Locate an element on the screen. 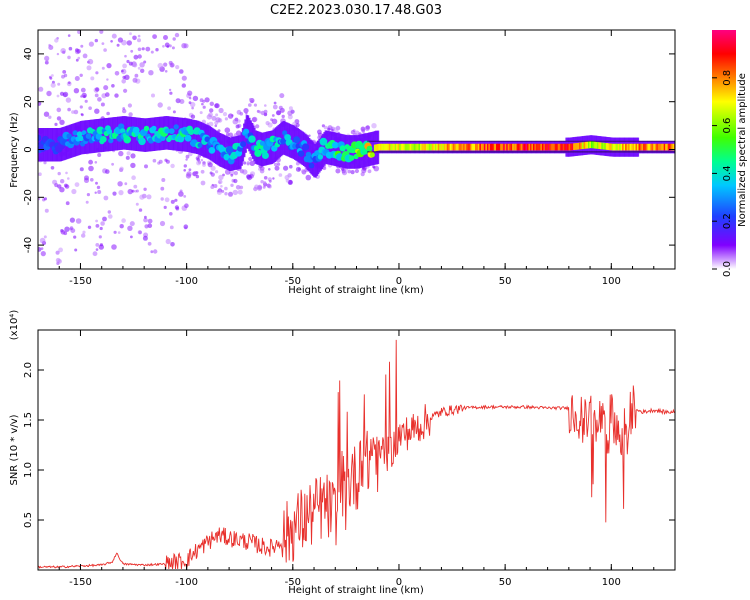 The width and height of the screenshot is (750, 600). x-tick-label: 50 is located at coordinates (505, 582).